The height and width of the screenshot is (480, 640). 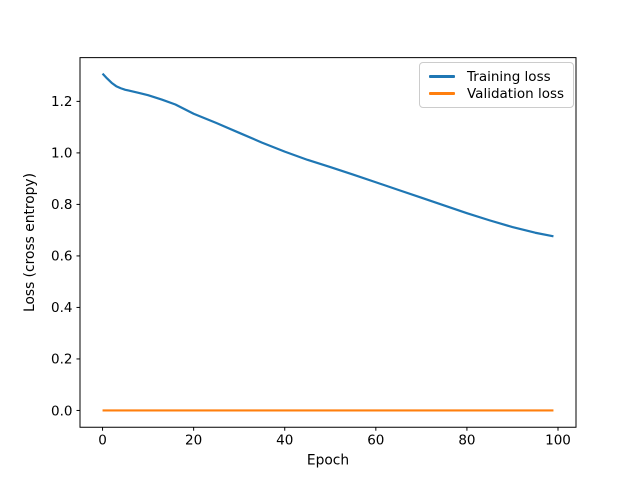 I want to click on legend-entry-validation: Validation loss, so click(x=497, y=93).